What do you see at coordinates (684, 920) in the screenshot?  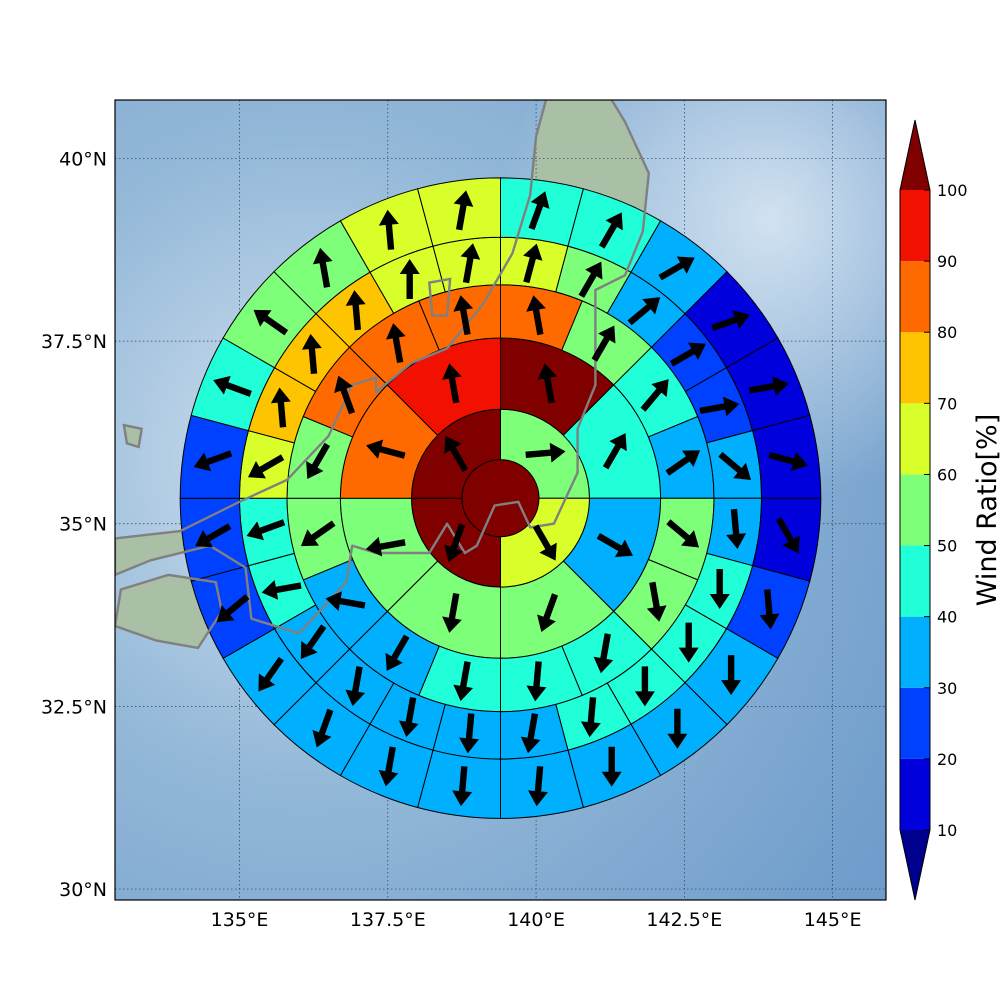 I see `x-tick-label: 142.5°E` at bounding box center [684, 920].